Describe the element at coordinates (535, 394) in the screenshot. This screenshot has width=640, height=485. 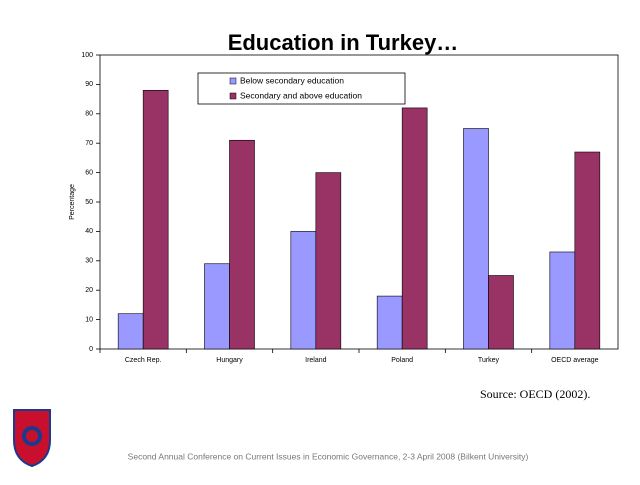
I see `source-note: Source: OECD (2002).` at that location.